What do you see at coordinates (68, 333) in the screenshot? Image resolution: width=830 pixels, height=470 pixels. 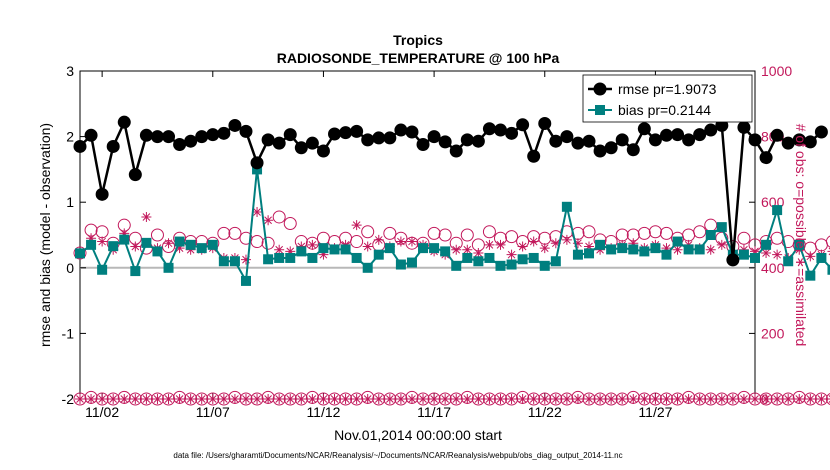 I see `y-tick-label: -1` at bounding box center [68, 333].